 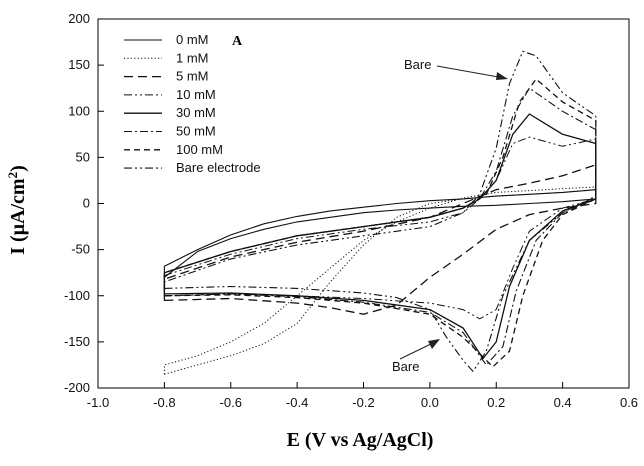 What do you see at coordinates (196, 112) in the screenshot?
I see `legend-label-4: 30 mM` at bounding box center [196, 112].